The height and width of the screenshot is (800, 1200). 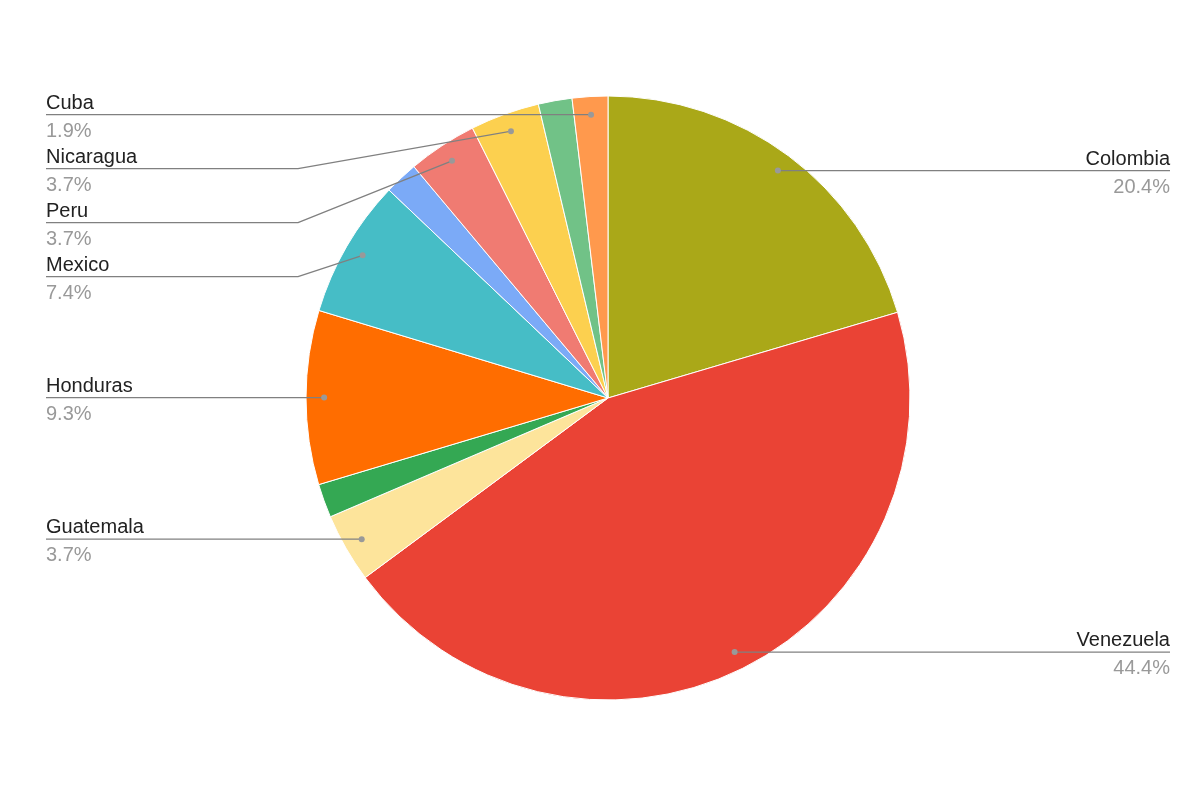 I want to click on data-label: 44.4%, so click(x=1142, y=667).